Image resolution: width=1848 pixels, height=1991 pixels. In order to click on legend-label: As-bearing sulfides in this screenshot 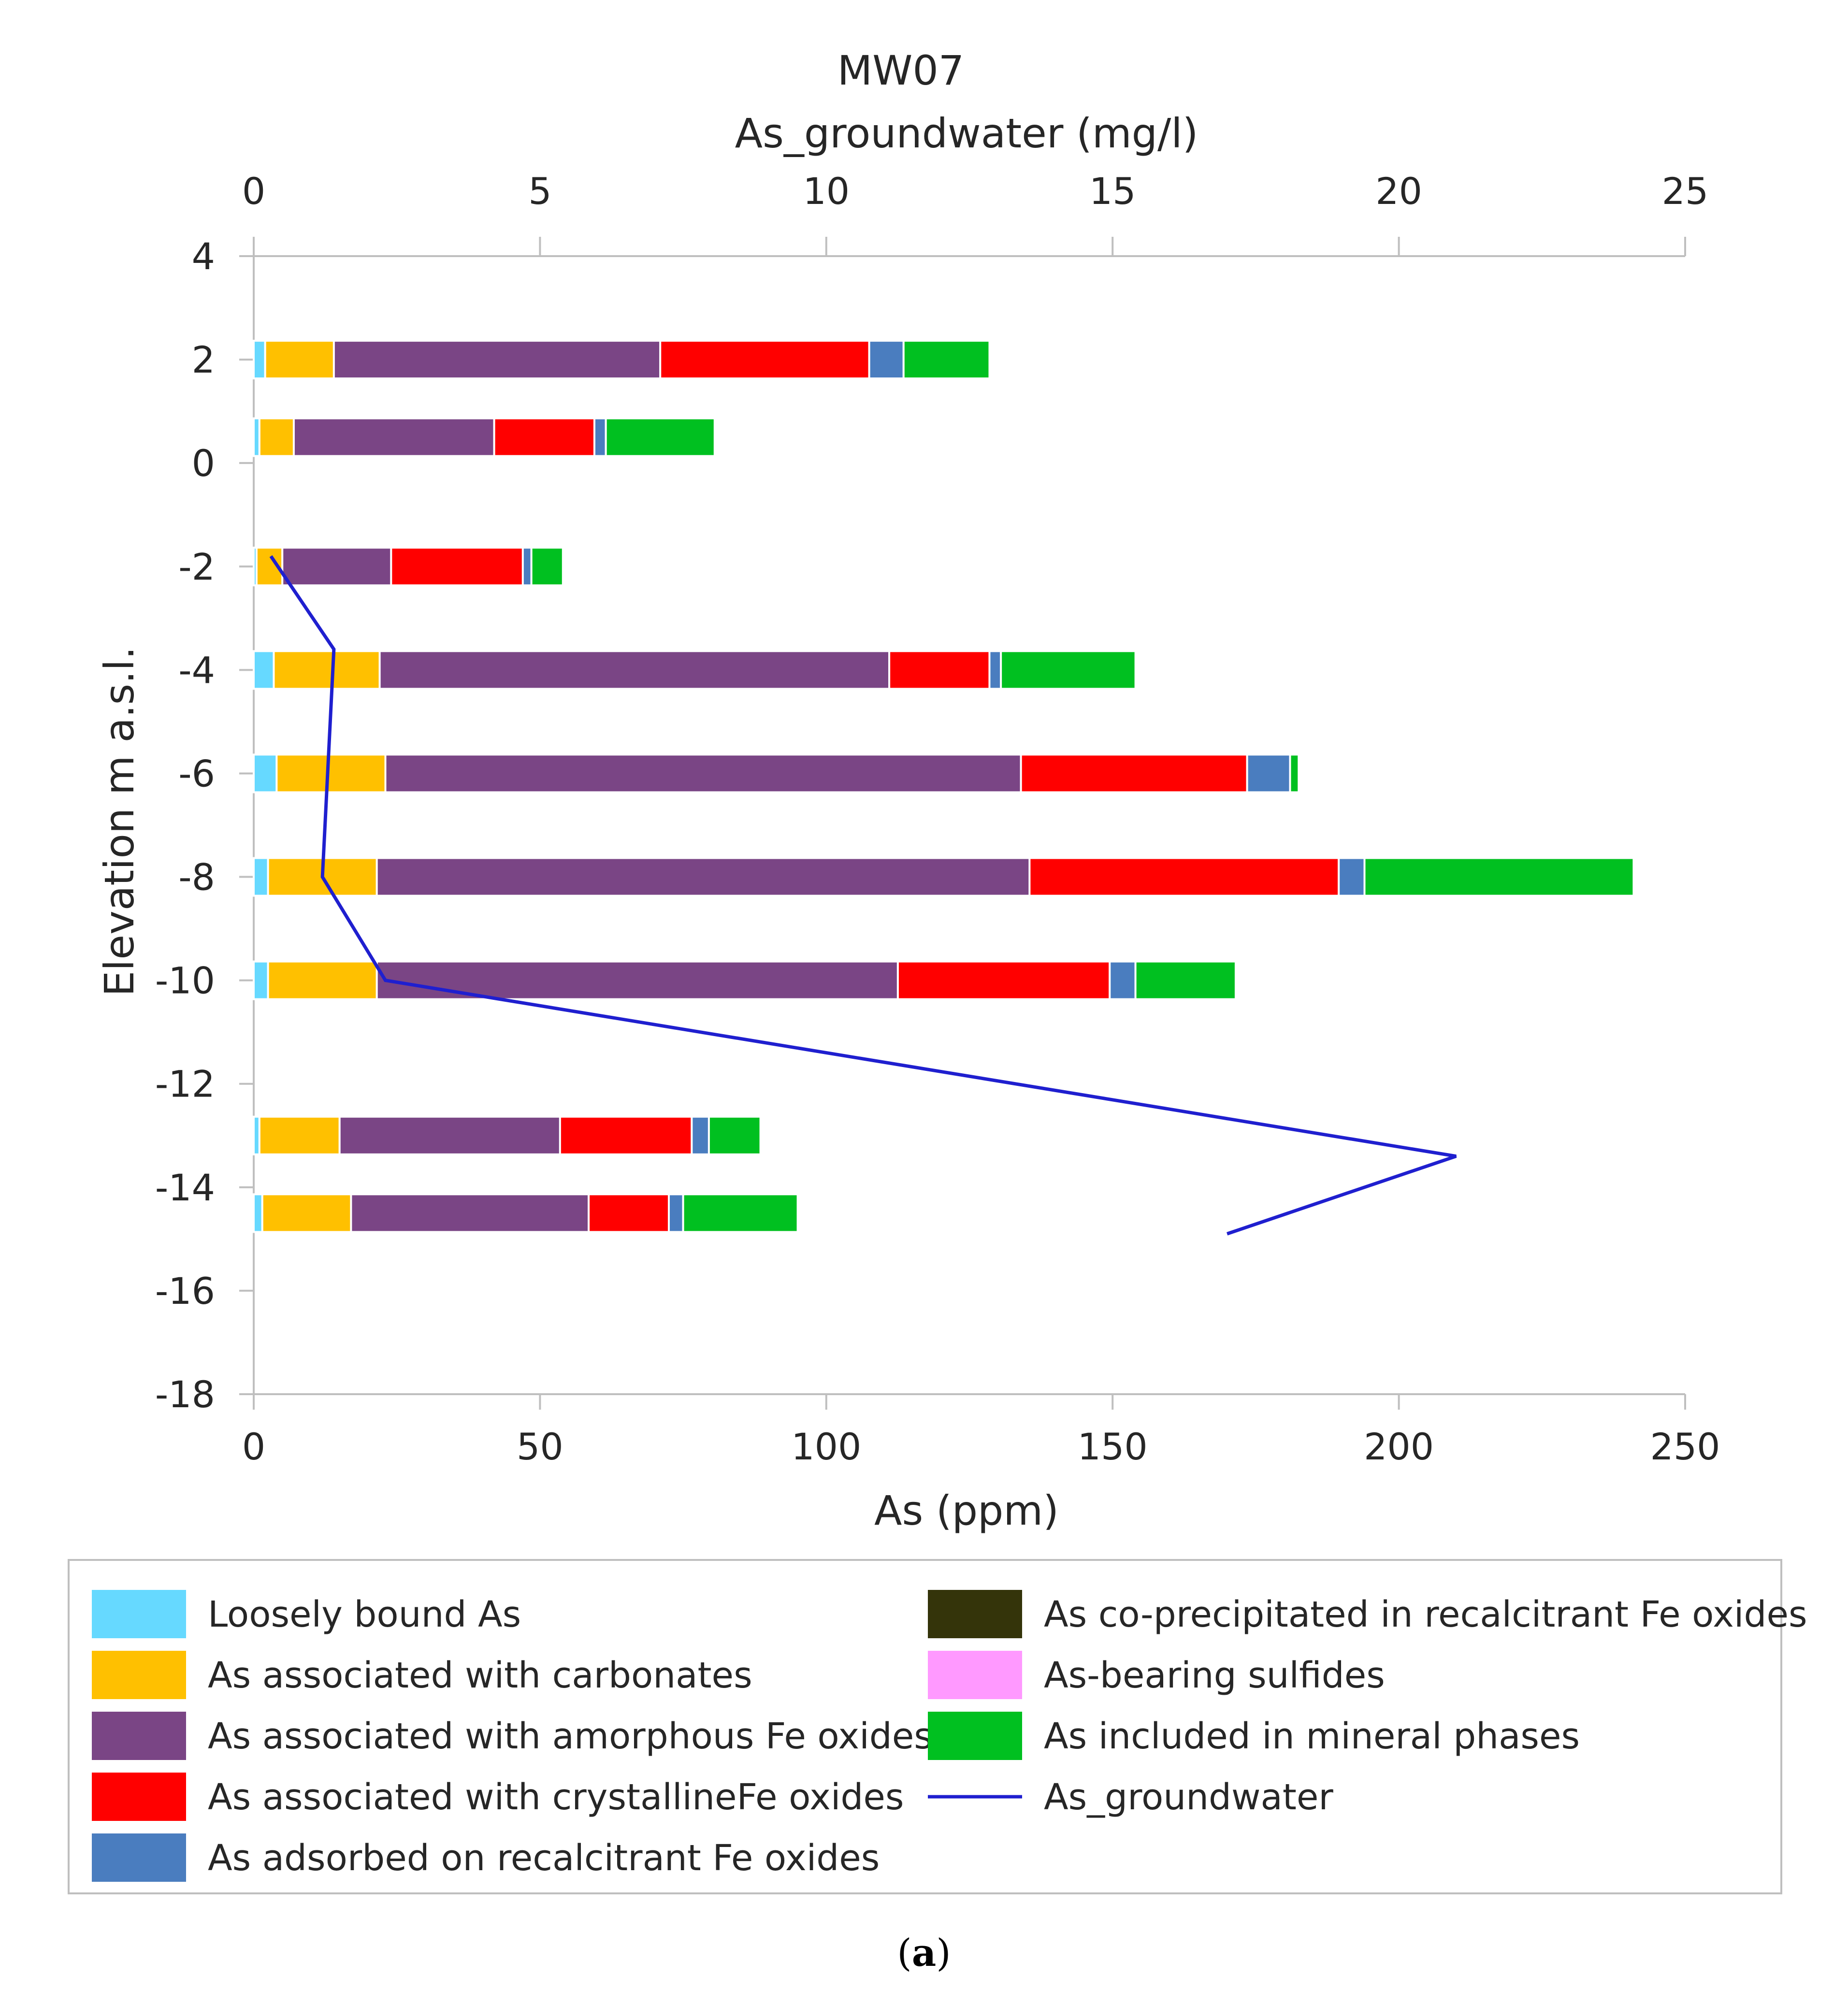, I will do `click(1214, 1676)`.